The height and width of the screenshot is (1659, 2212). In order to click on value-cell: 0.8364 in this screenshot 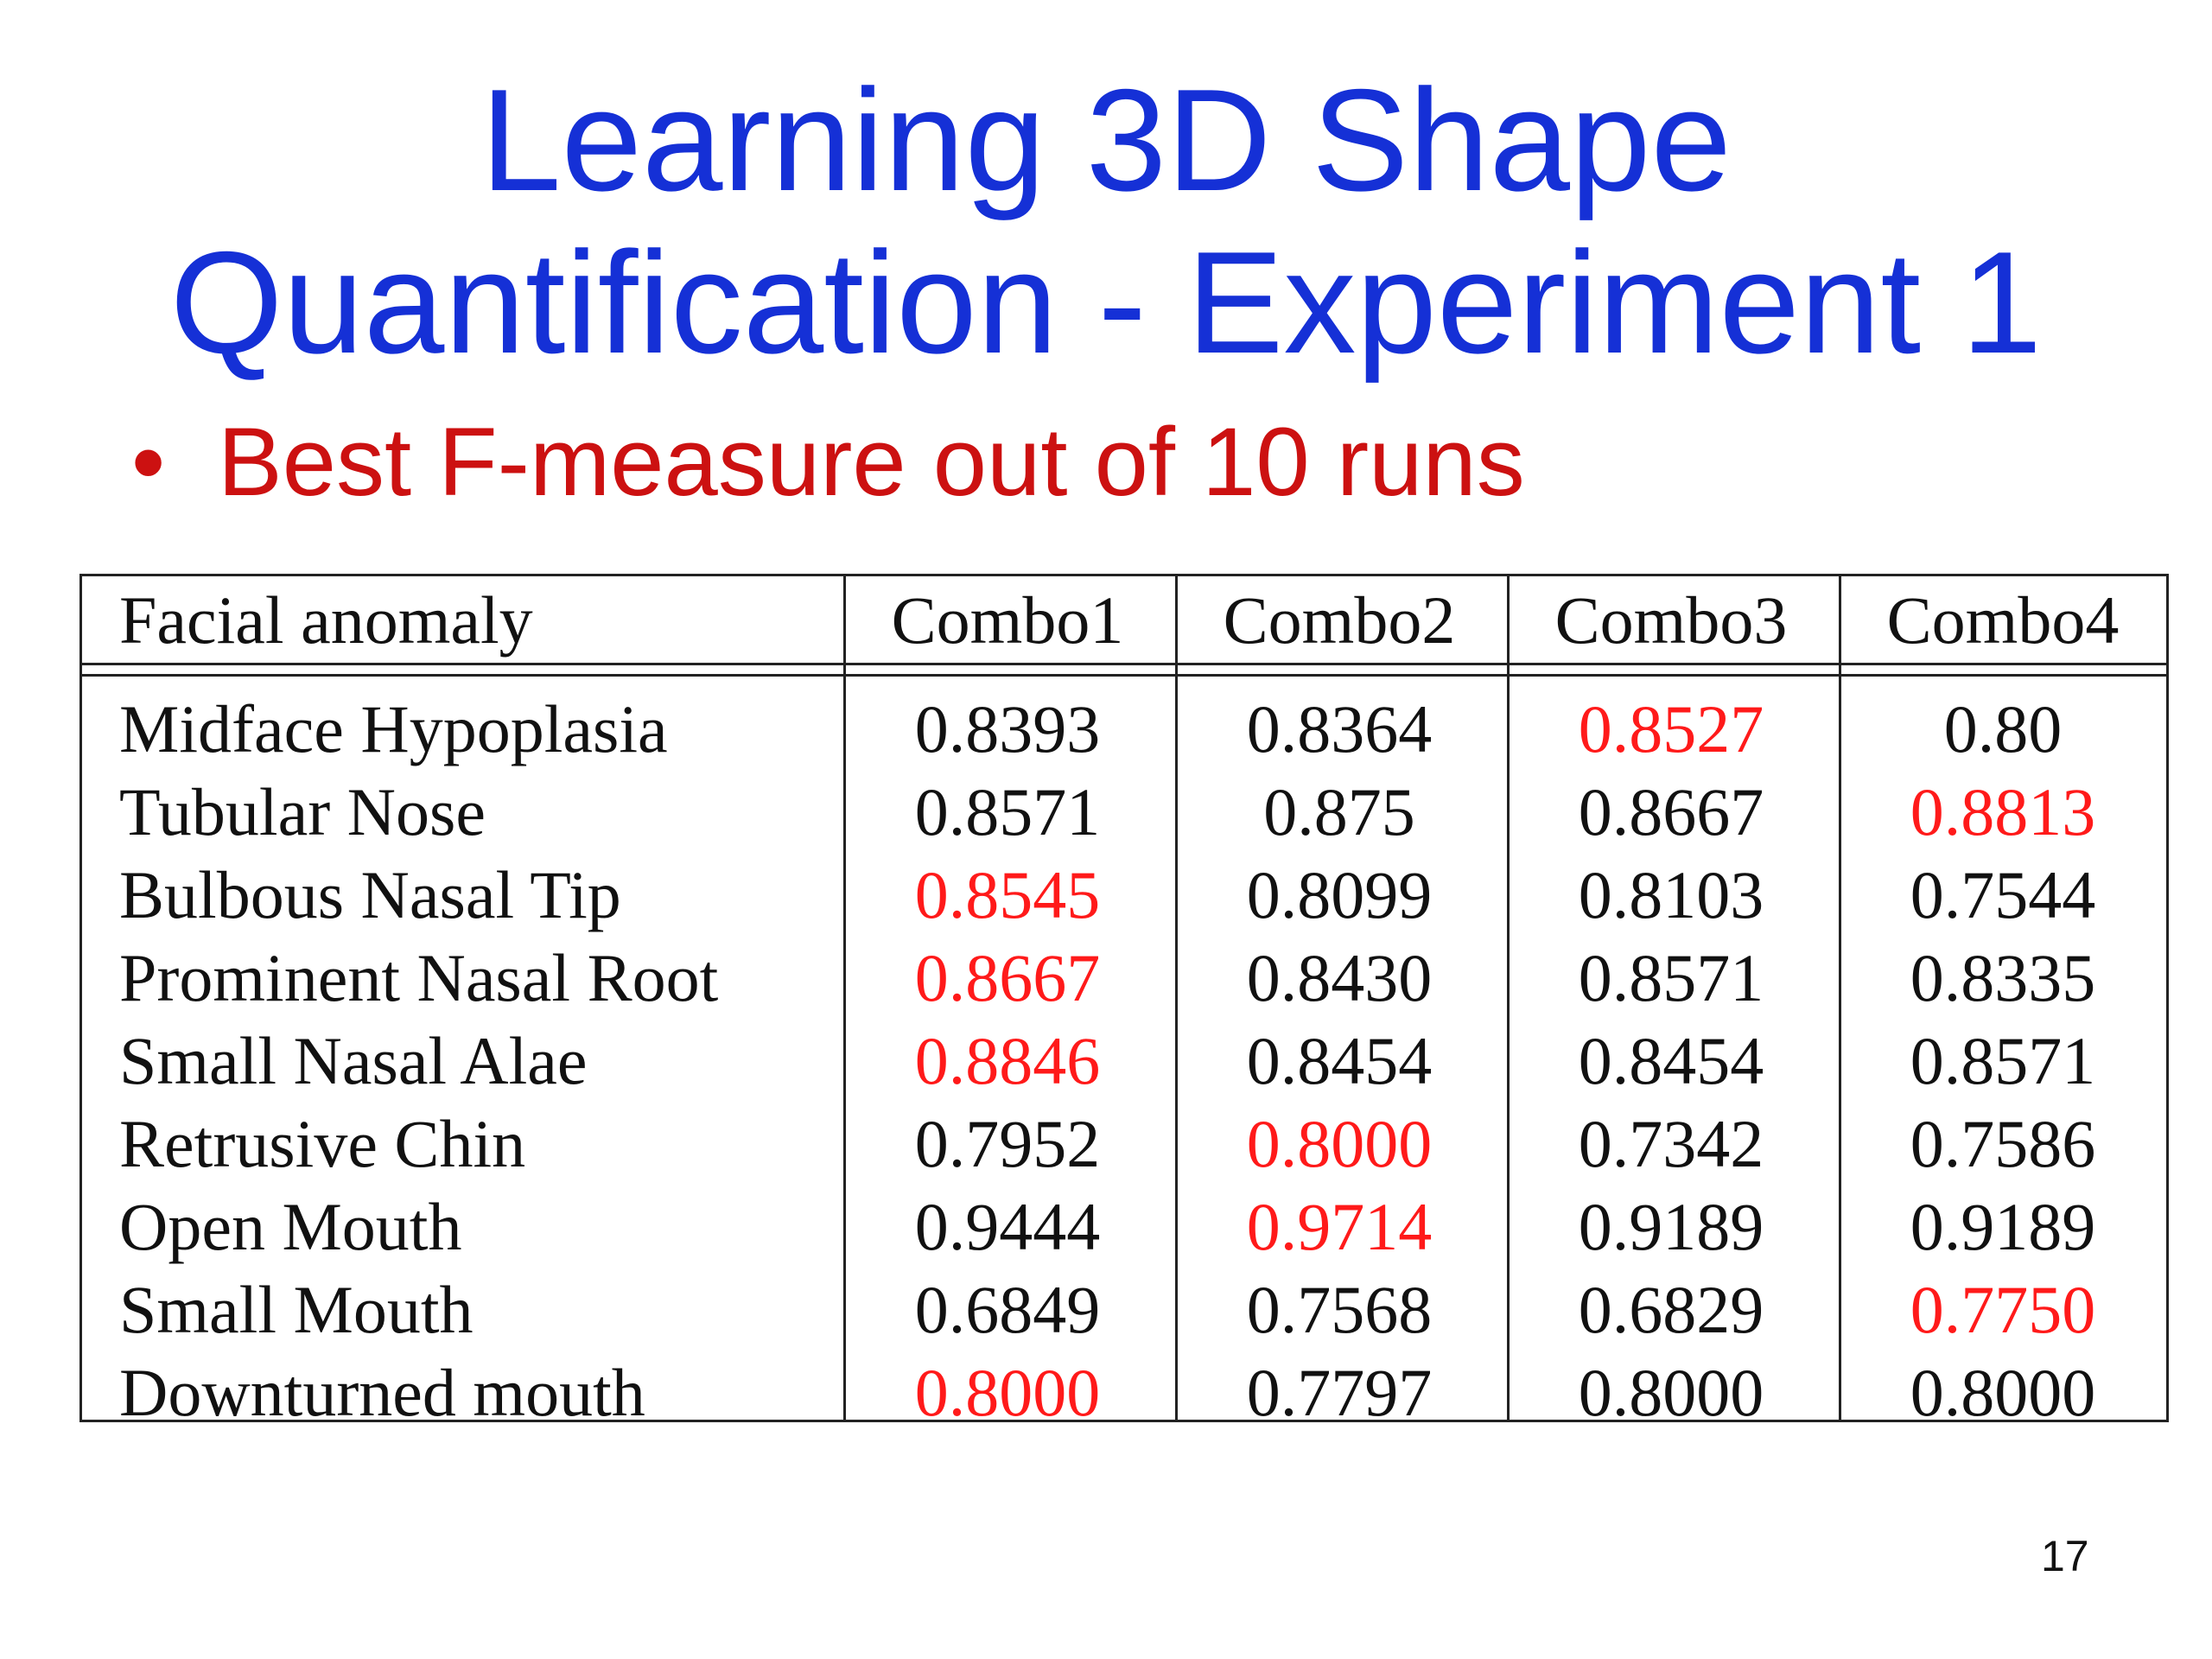, I will do `click(1339, 728)`.